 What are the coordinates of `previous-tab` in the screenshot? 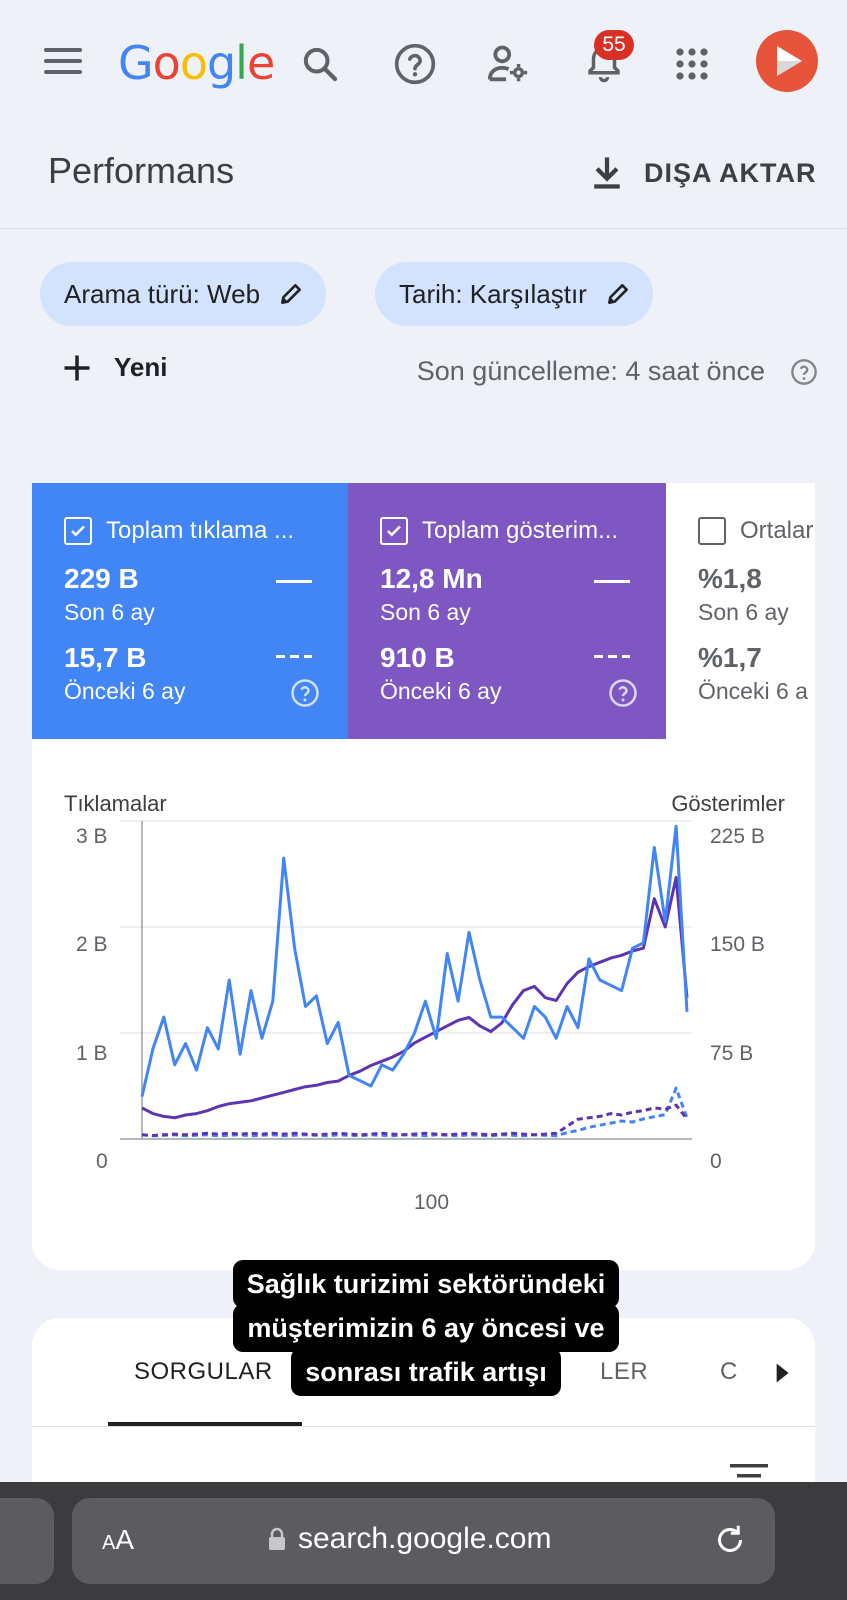 It's located at (27, 1541).